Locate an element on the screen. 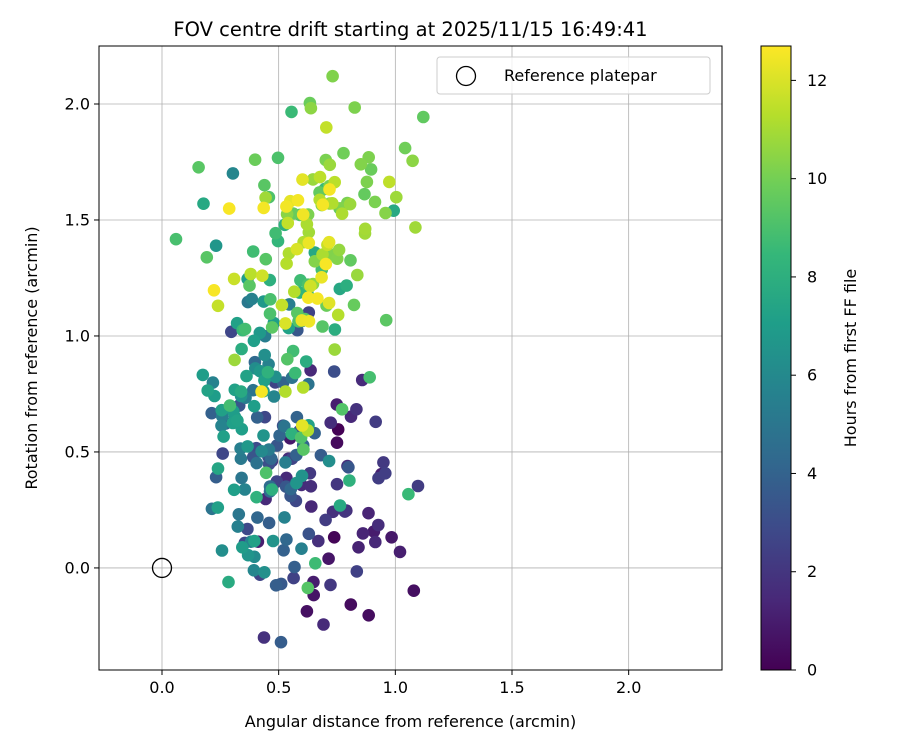 This screenshot has height=750, width=900. colorbar-tick-label: 0 is located at coordinates (812, 670).